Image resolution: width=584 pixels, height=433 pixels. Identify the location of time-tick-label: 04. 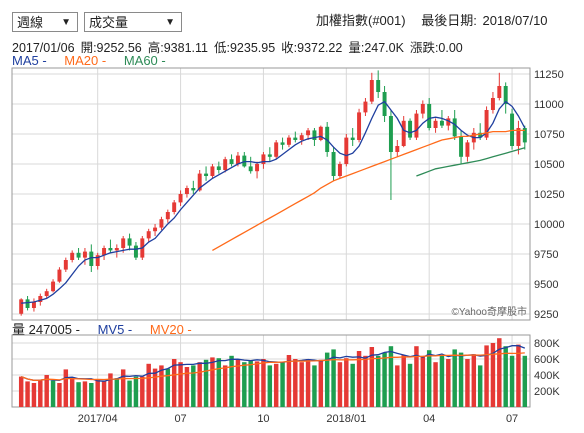
(429, 419).